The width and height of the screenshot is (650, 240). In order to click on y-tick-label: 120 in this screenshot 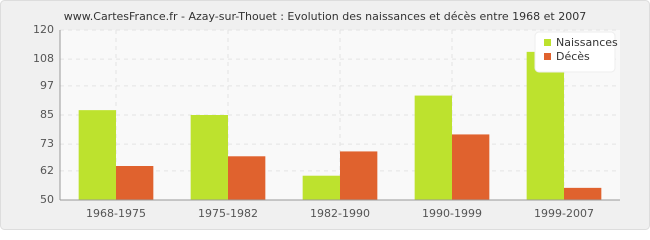, I will do `click(43, 29)`.